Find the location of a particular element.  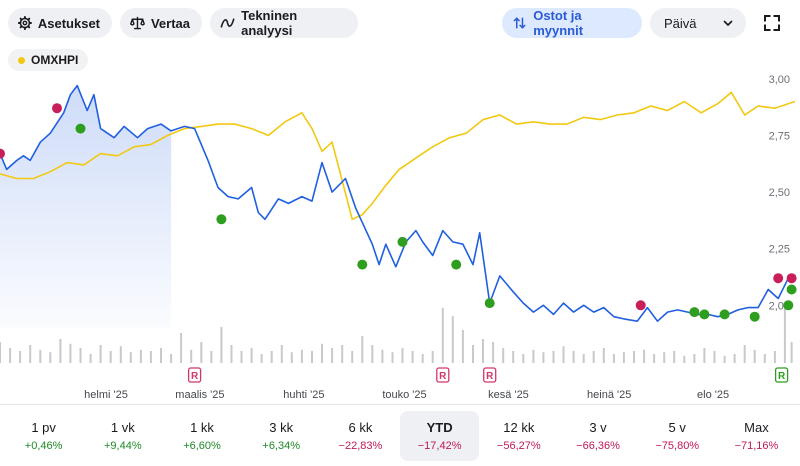

gear-icon is located at coordinates (25, 23).